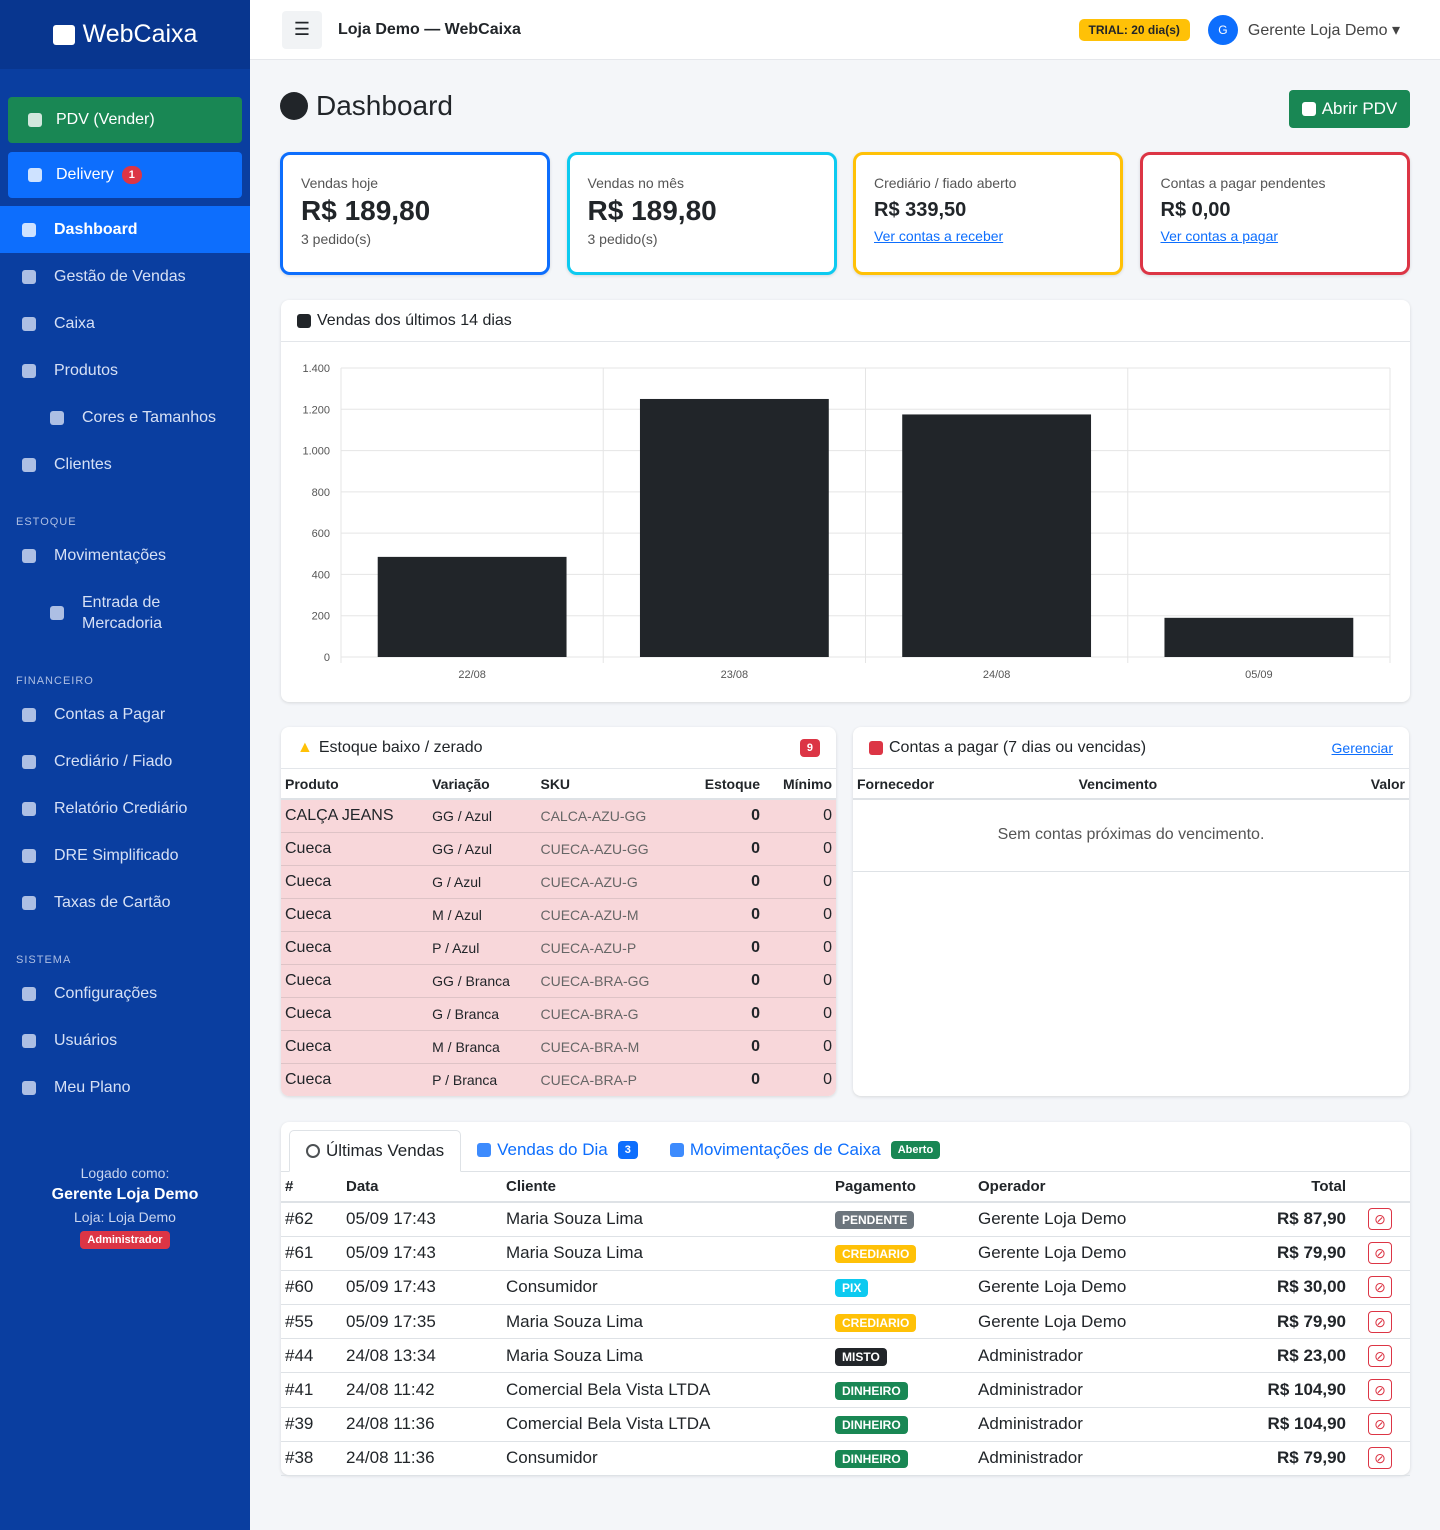  Describe the element at coordinates (110, 555) in the screenshot. I see `nav-label: Movimentações` at that location.